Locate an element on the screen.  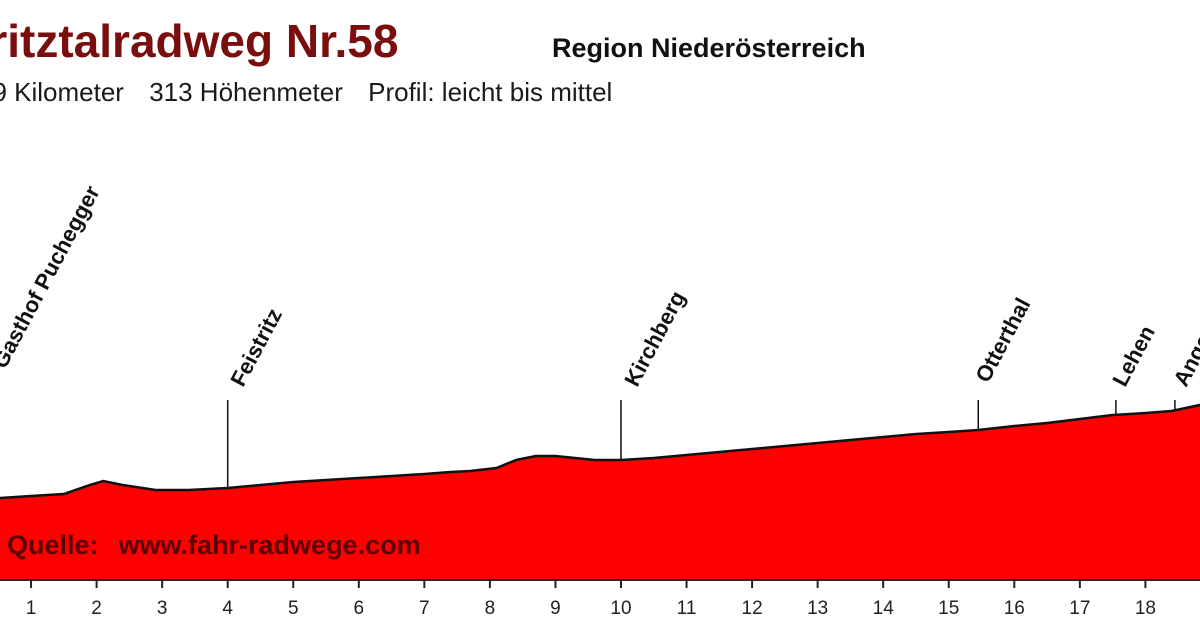
km-axis: 12345678910111213141516171819 is located at coordinates (600, 599).